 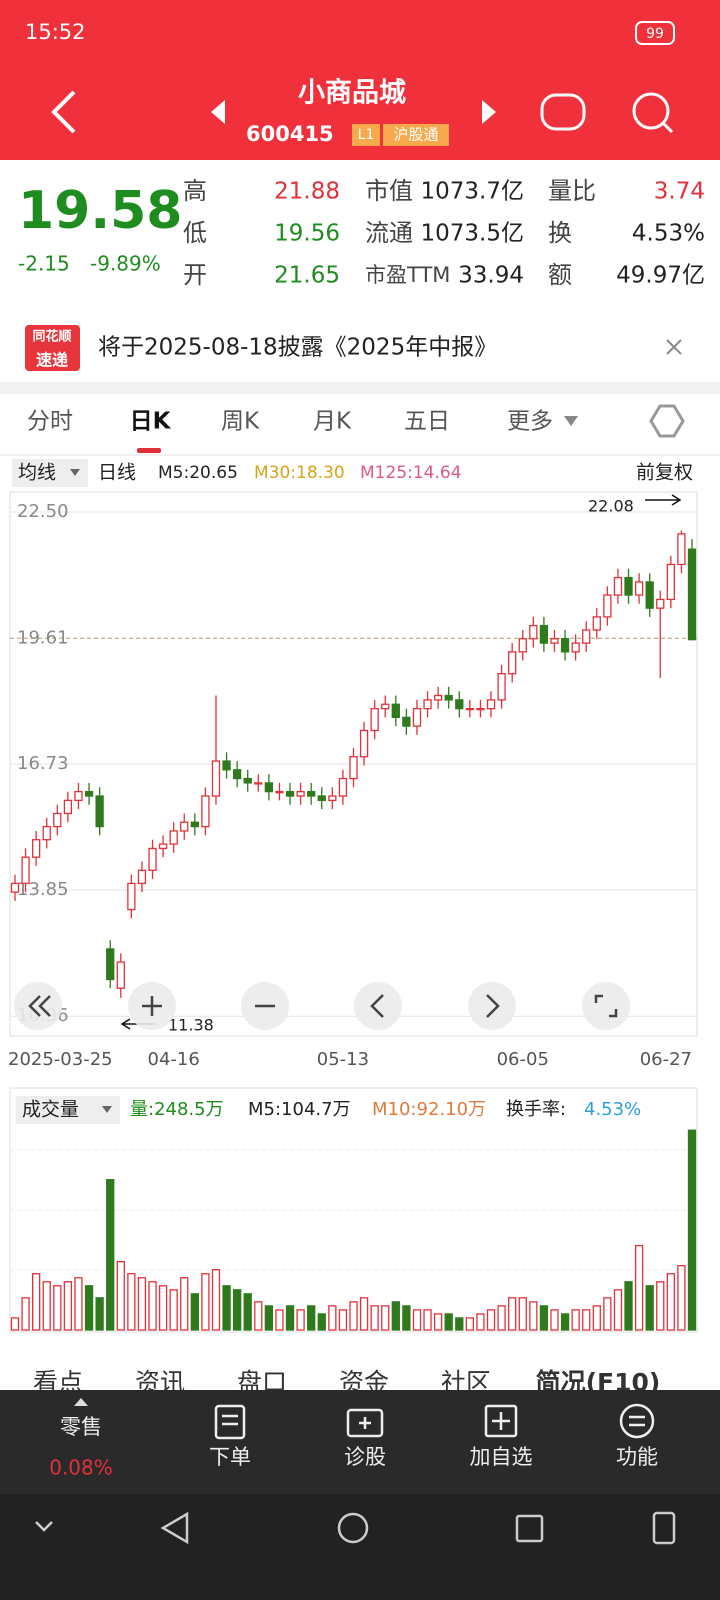 I want to click on battery, so click(x=655, y=33).